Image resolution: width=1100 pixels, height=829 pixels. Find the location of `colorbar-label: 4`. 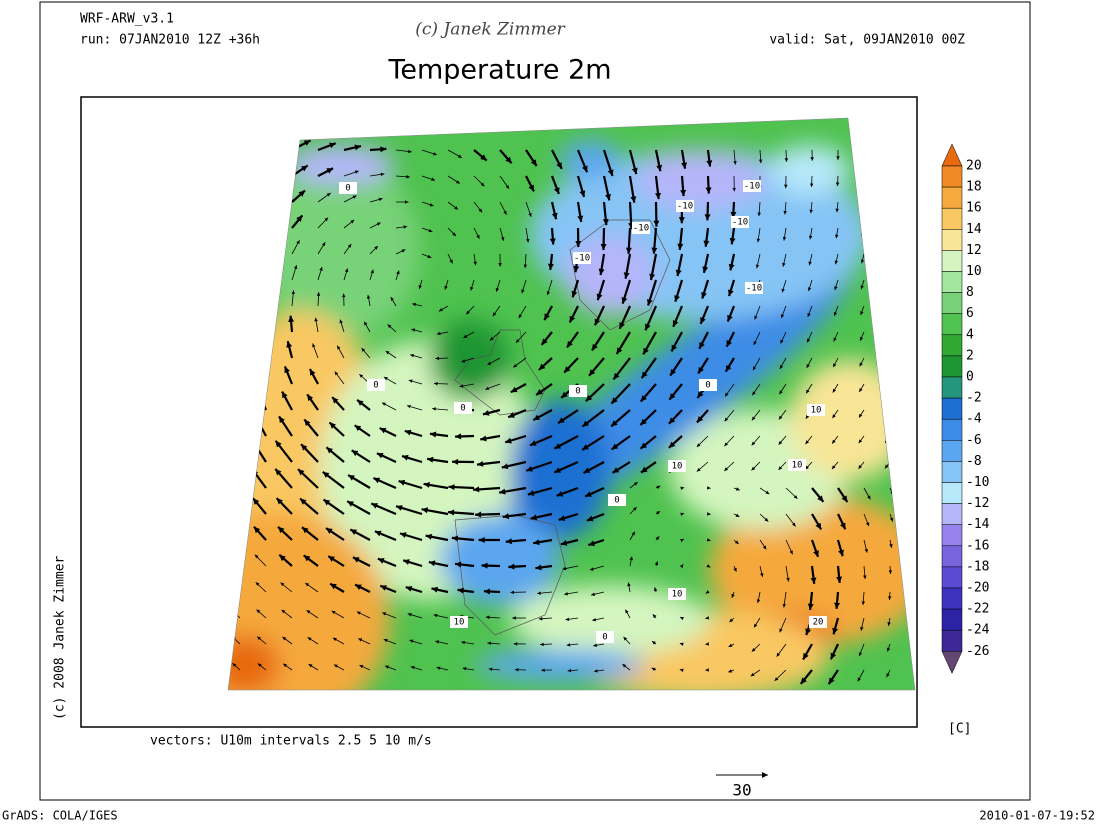

colorbar-label: 4 is located at coordinates (970, 334).